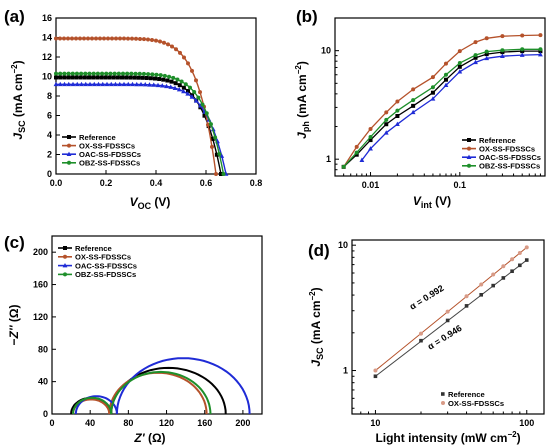 This screenshot has height=447, width=550. What do you see at coordinates (460, 185) in the screenshot?
I see `x-tick-label: 0.1` at bounding box center [460, 185].